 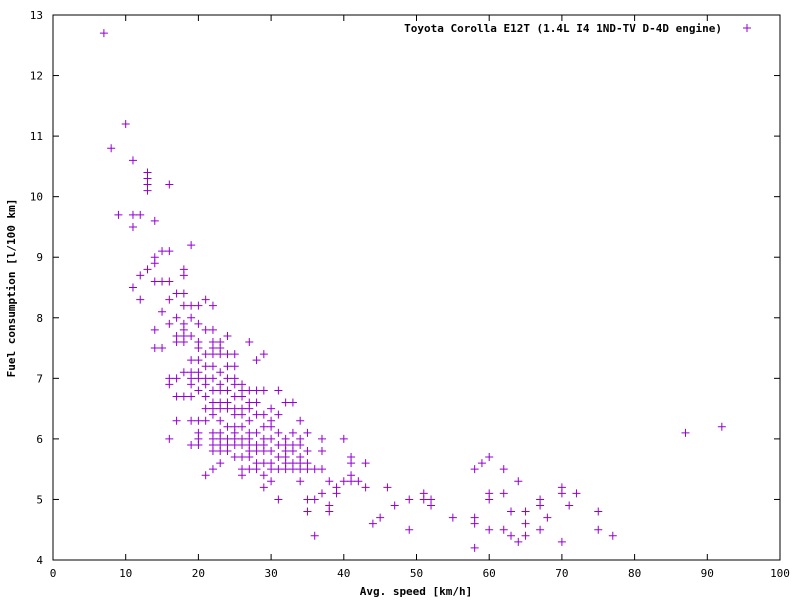 I want to click on y-tick-label: 5, so click(x=39, y=499).